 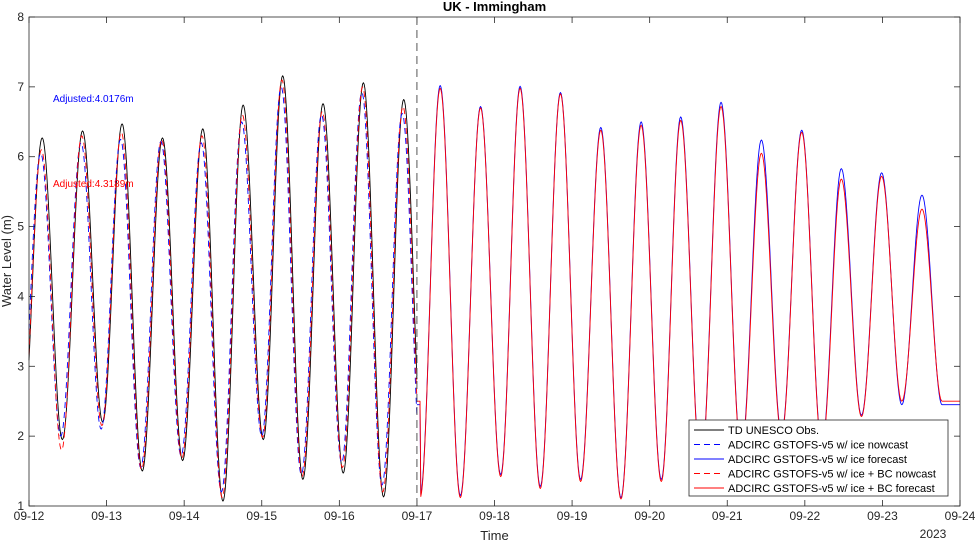 I want to click on x-tick-label: 09-19, so click(x=572, y=516).